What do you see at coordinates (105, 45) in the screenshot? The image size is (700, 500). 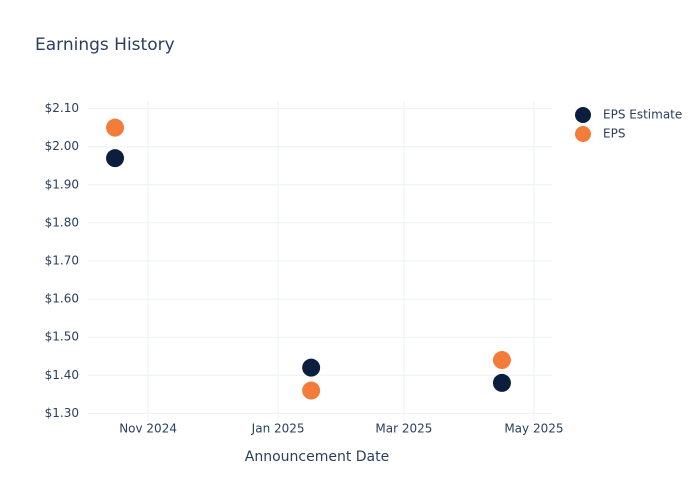 I see `chart-title: Earnings History` at bounding box center [105, 45].